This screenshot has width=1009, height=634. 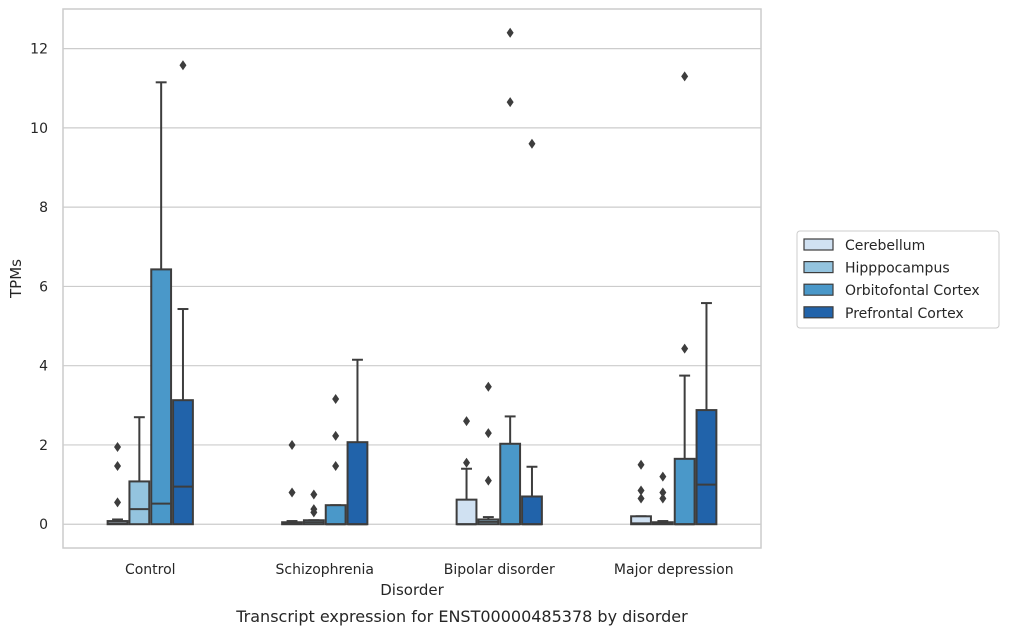 I want to click on x-tick-label: Major depression, so click(x=674, y=570).